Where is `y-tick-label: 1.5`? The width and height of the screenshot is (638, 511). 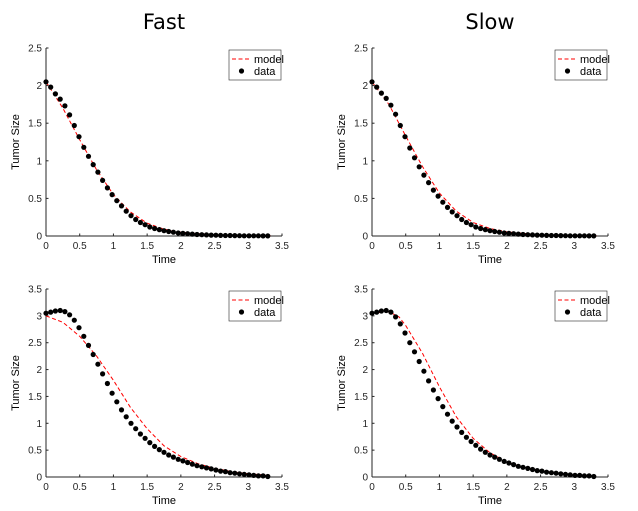 y-tick-label: 1.5 is located at coordinates (35, 124).